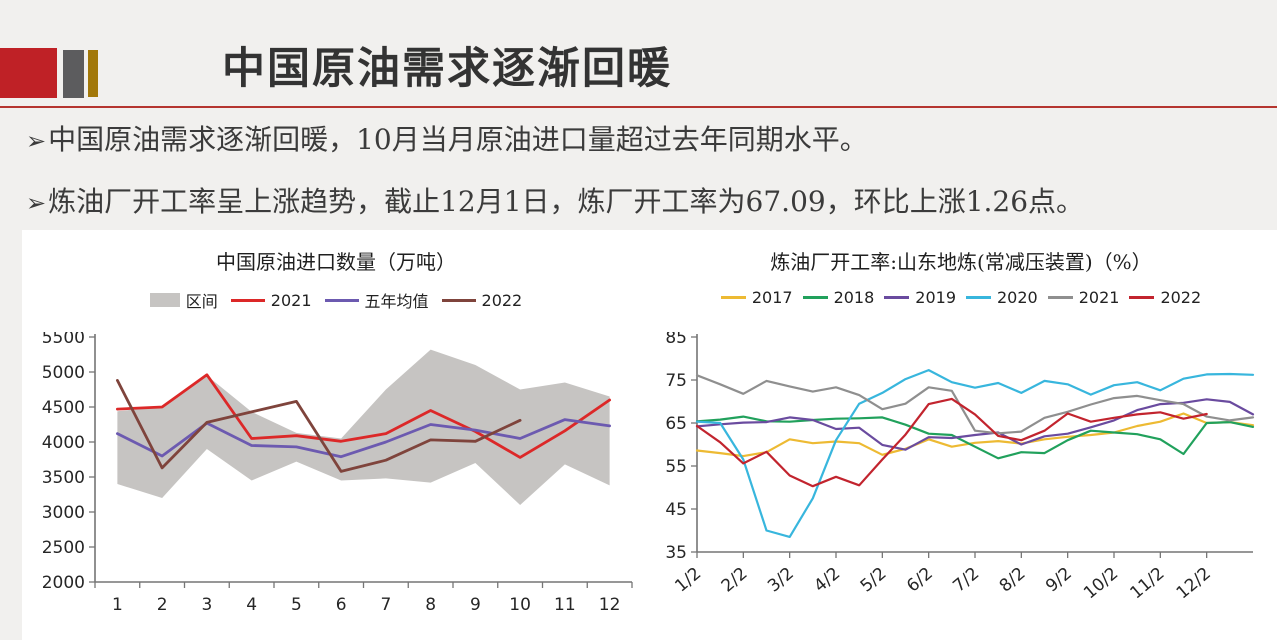 This screenshot has height=640, width=1277. What do you see at coordinates (735, 580) in the screenshot?
I see `svg-text: 2/2` at bounding box center [735, 580].